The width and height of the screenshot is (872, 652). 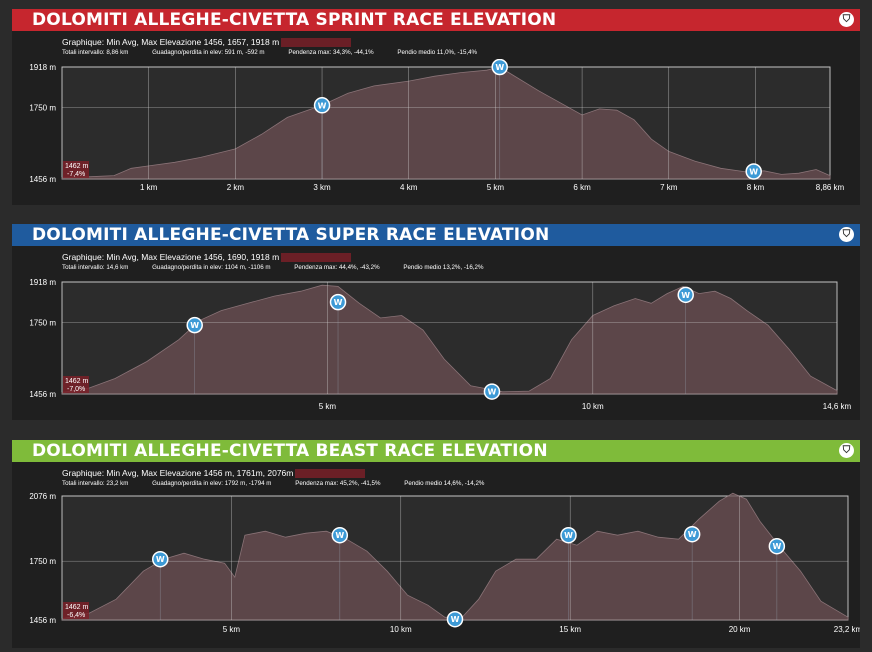 I want to click on x-tick-label: 15 km, so click(x=570, y=629).